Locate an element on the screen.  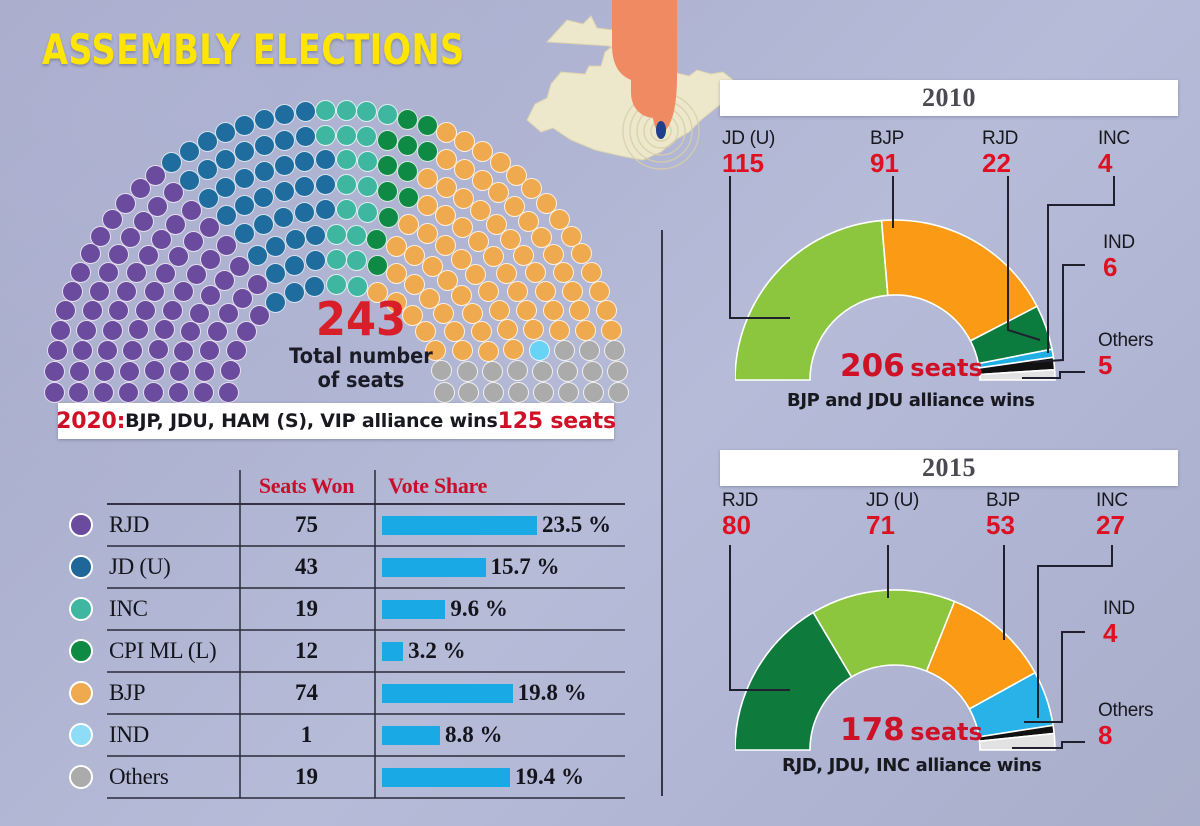
table-row: RJD 75 23.5 % is located at coordinates (340, 525).